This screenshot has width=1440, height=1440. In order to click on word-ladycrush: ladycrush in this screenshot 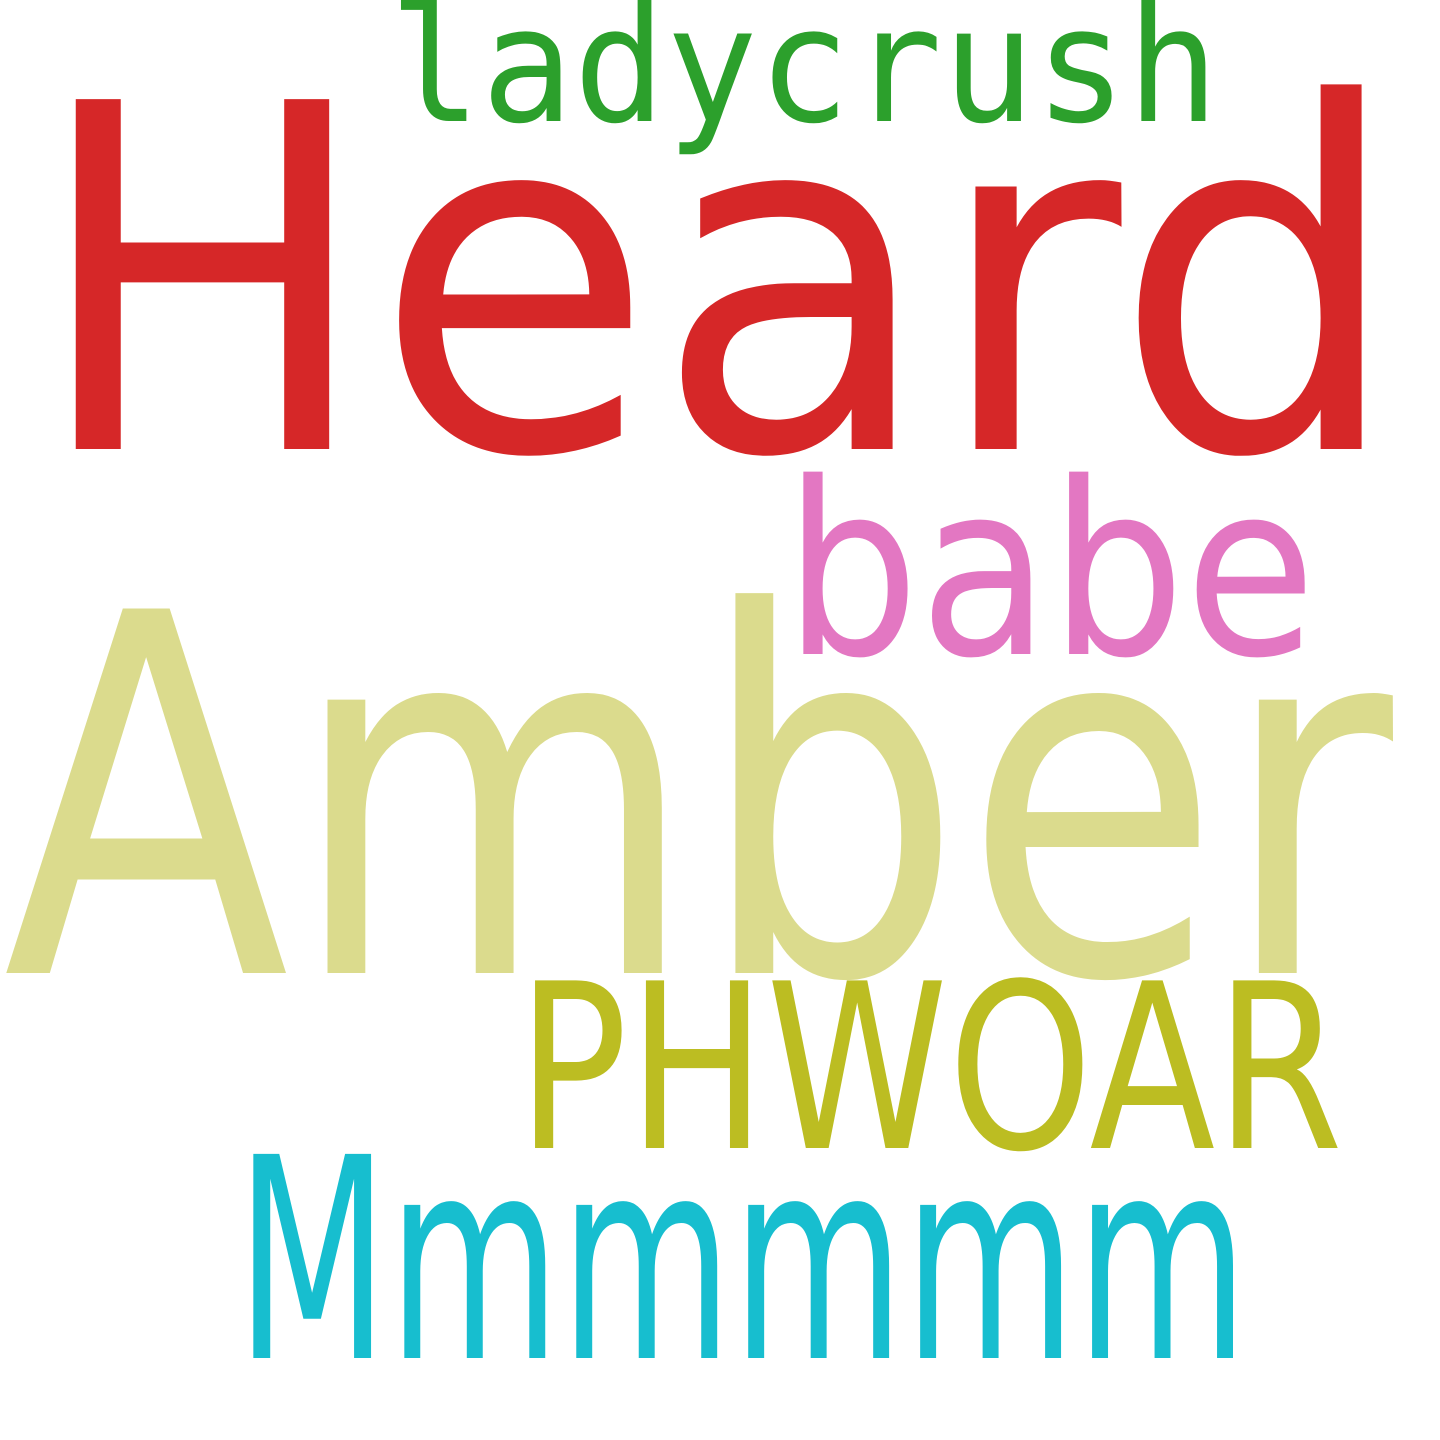, I will do `click(804, 79)`.